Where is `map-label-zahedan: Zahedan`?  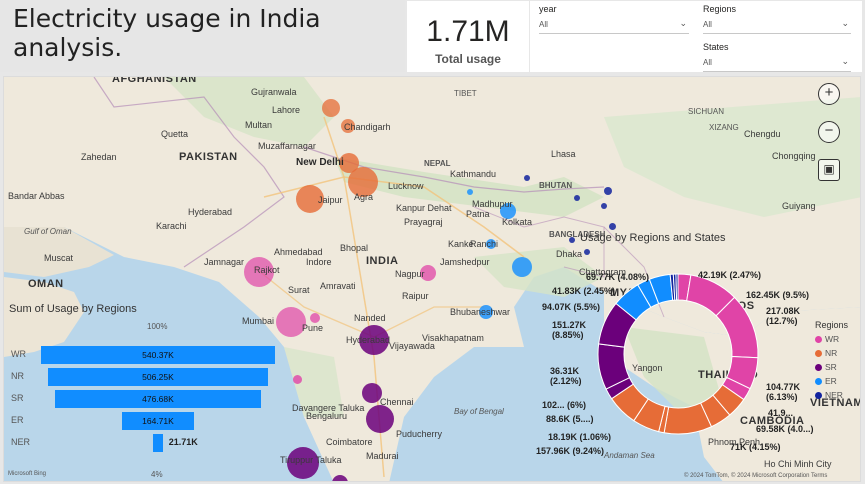
map-label-zahedan: Zahedan is located at coordinates (99, 157).